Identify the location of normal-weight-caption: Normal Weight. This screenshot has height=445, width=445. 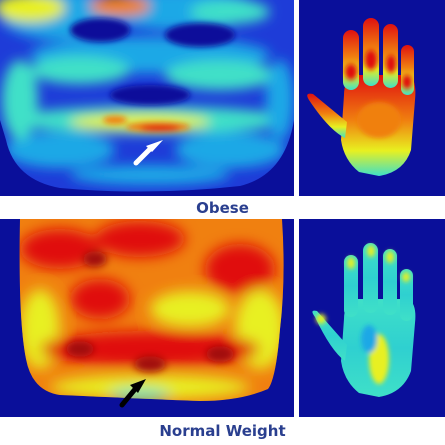
(222, 431).